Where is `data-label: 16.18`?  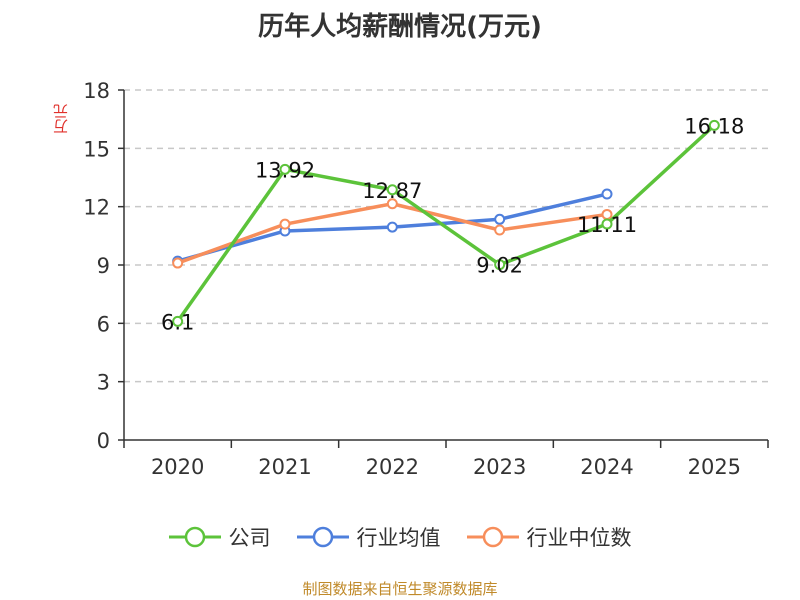 data-label: 16.18 is located at coordinates (714, 126).